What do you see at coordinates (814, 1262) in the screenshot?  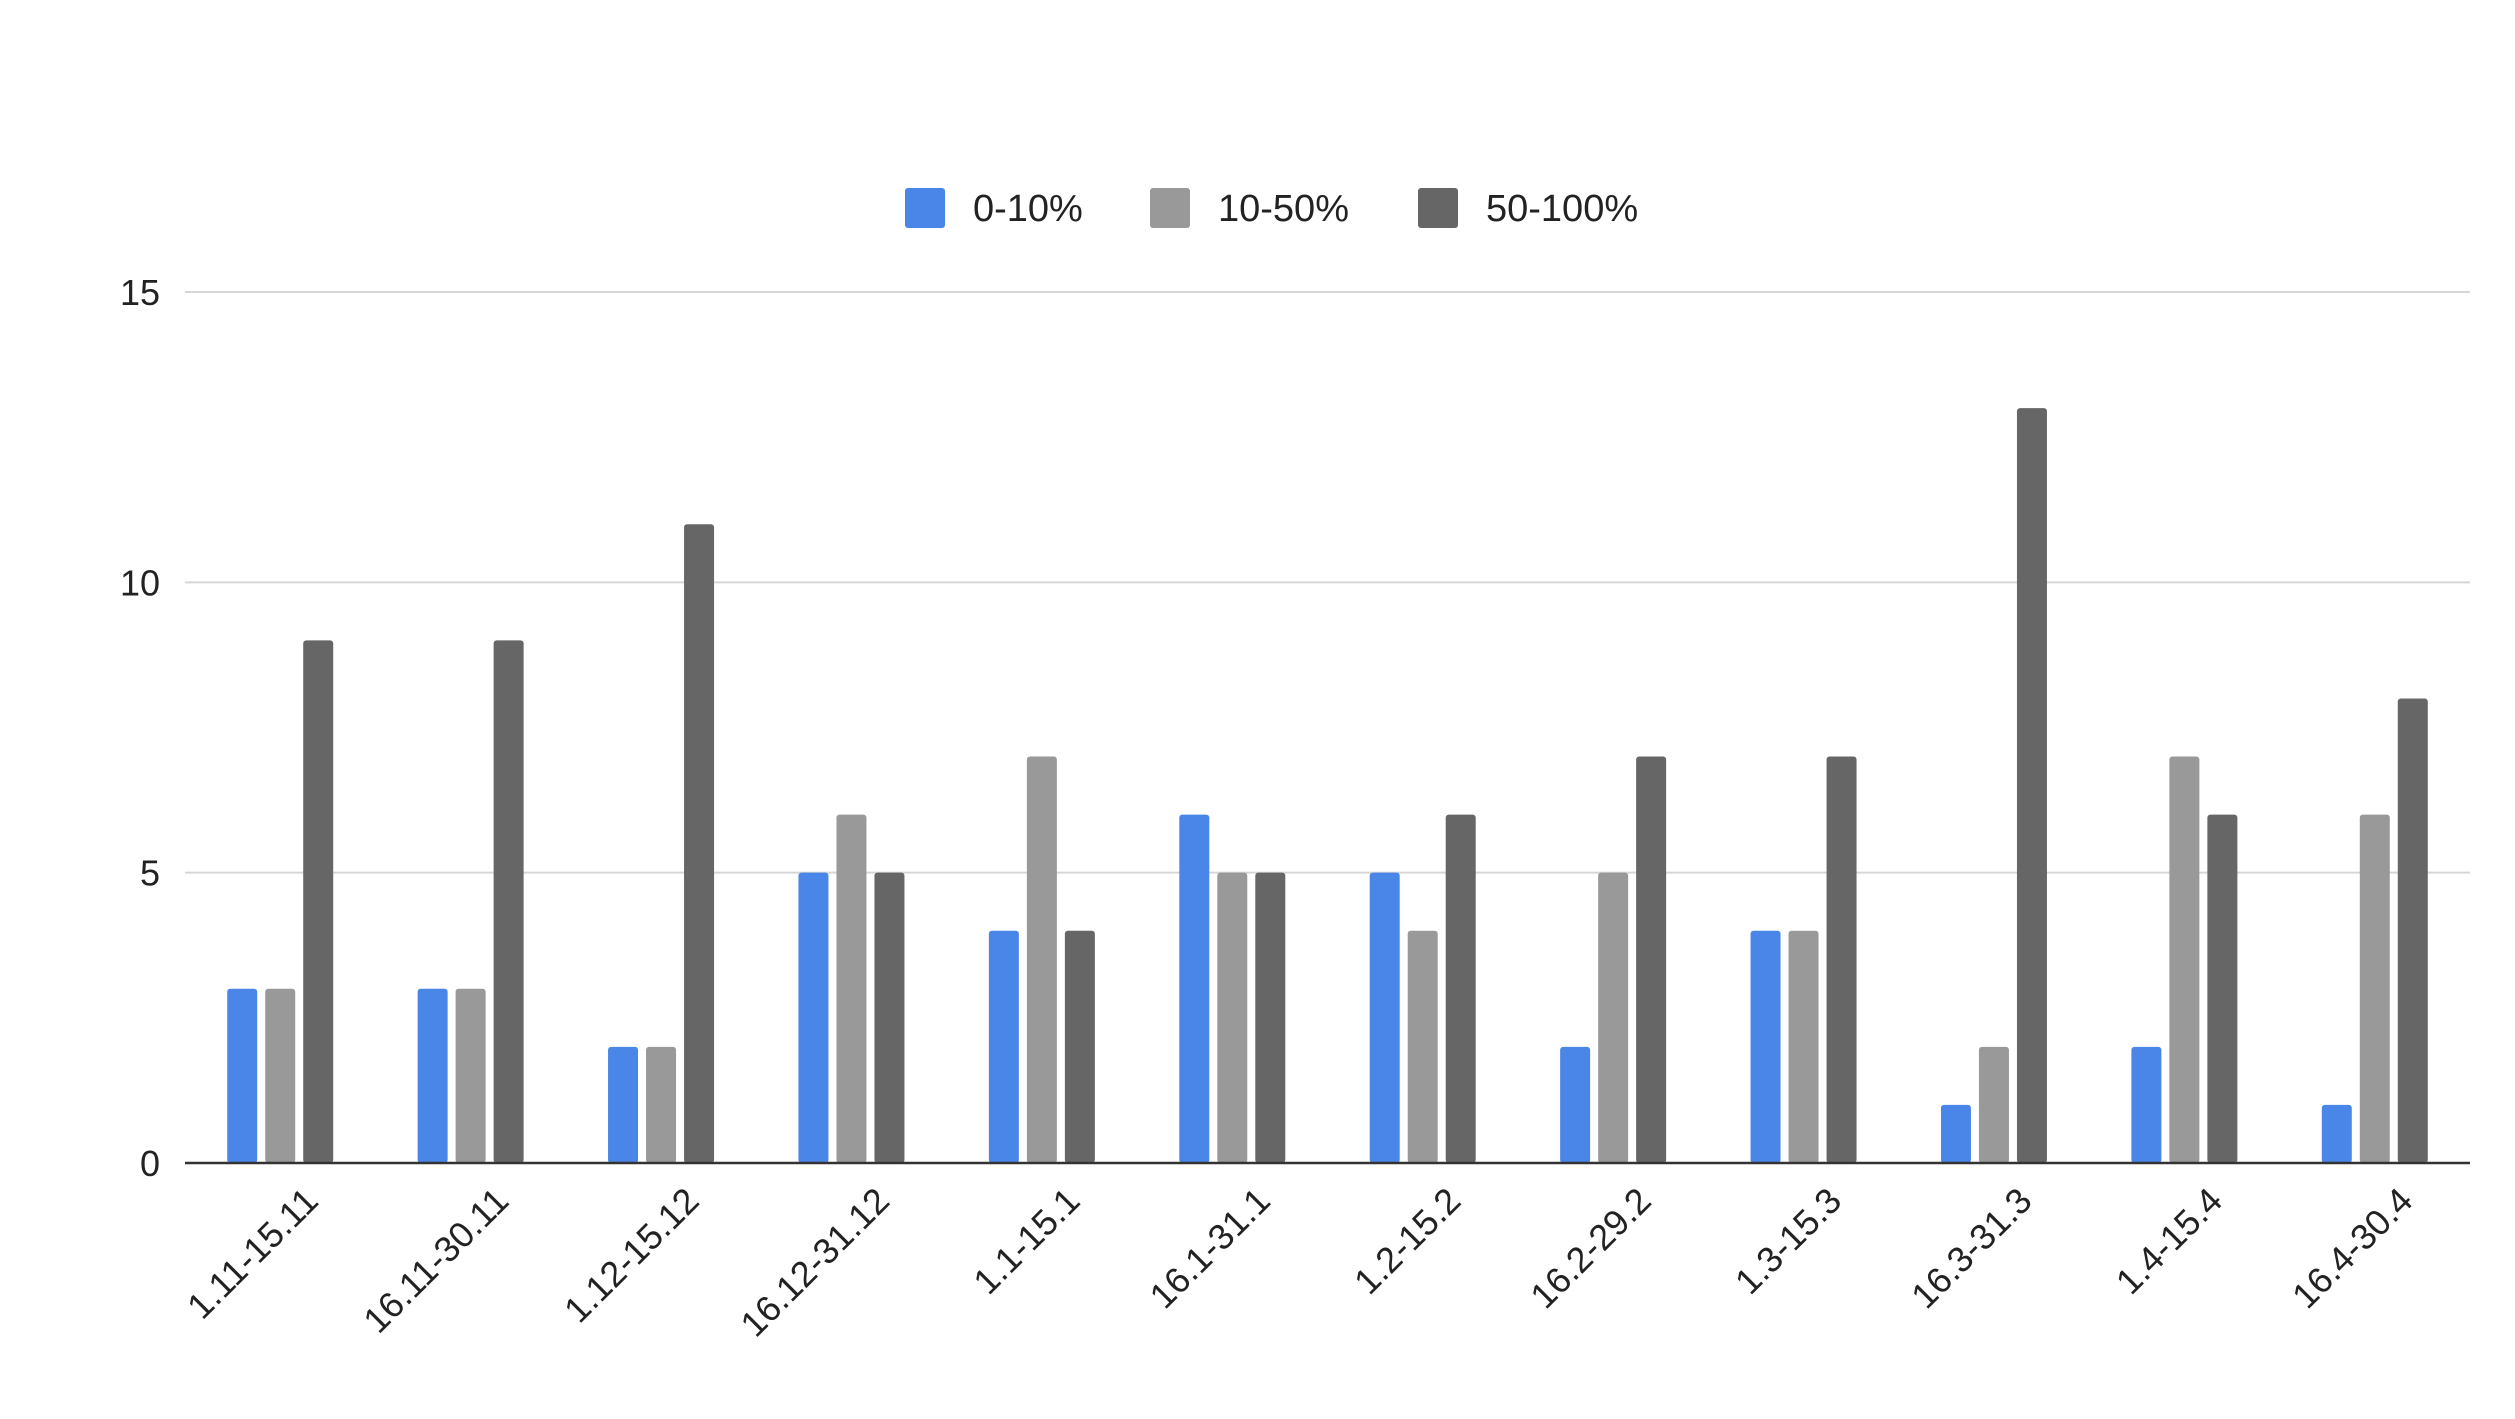 I see `x-tick-label: 16.12-31.12` at bounding box center [814, 1262].